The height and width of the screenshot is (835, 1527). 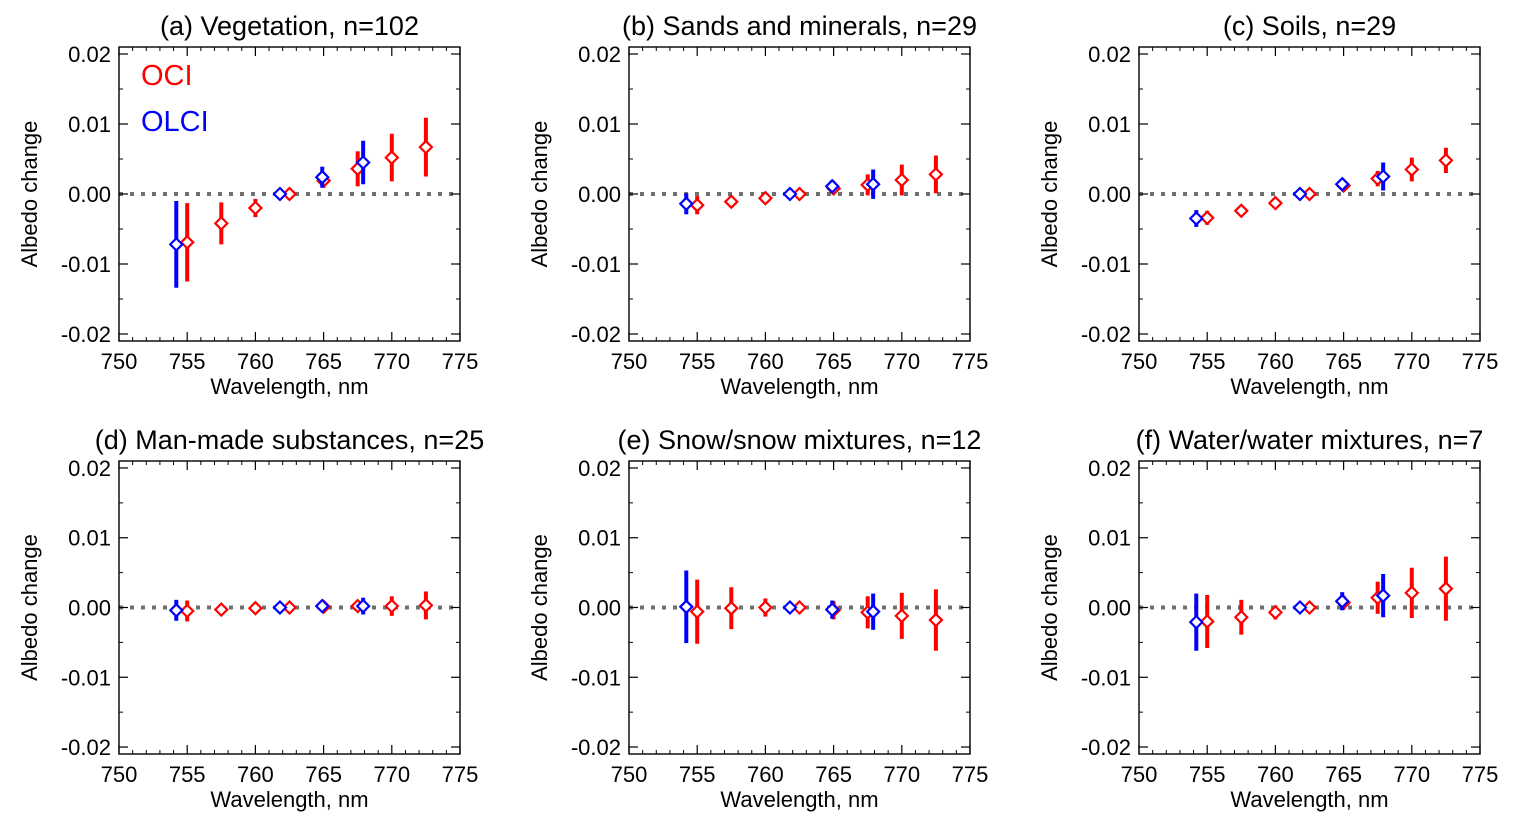 I want to click on chart-title: (d) Man-made substances, n=25, so click(x=289, y=440).